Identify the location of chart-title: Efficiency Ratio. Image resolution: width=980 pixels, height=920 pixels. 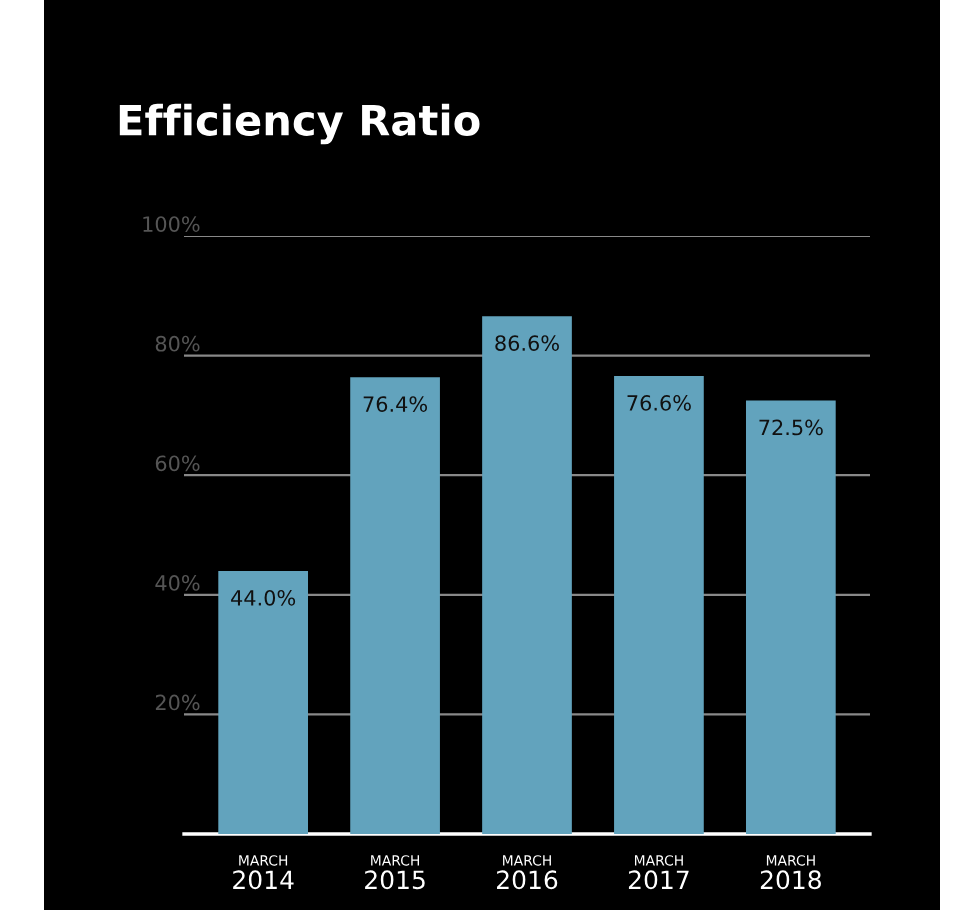
(299, 124).